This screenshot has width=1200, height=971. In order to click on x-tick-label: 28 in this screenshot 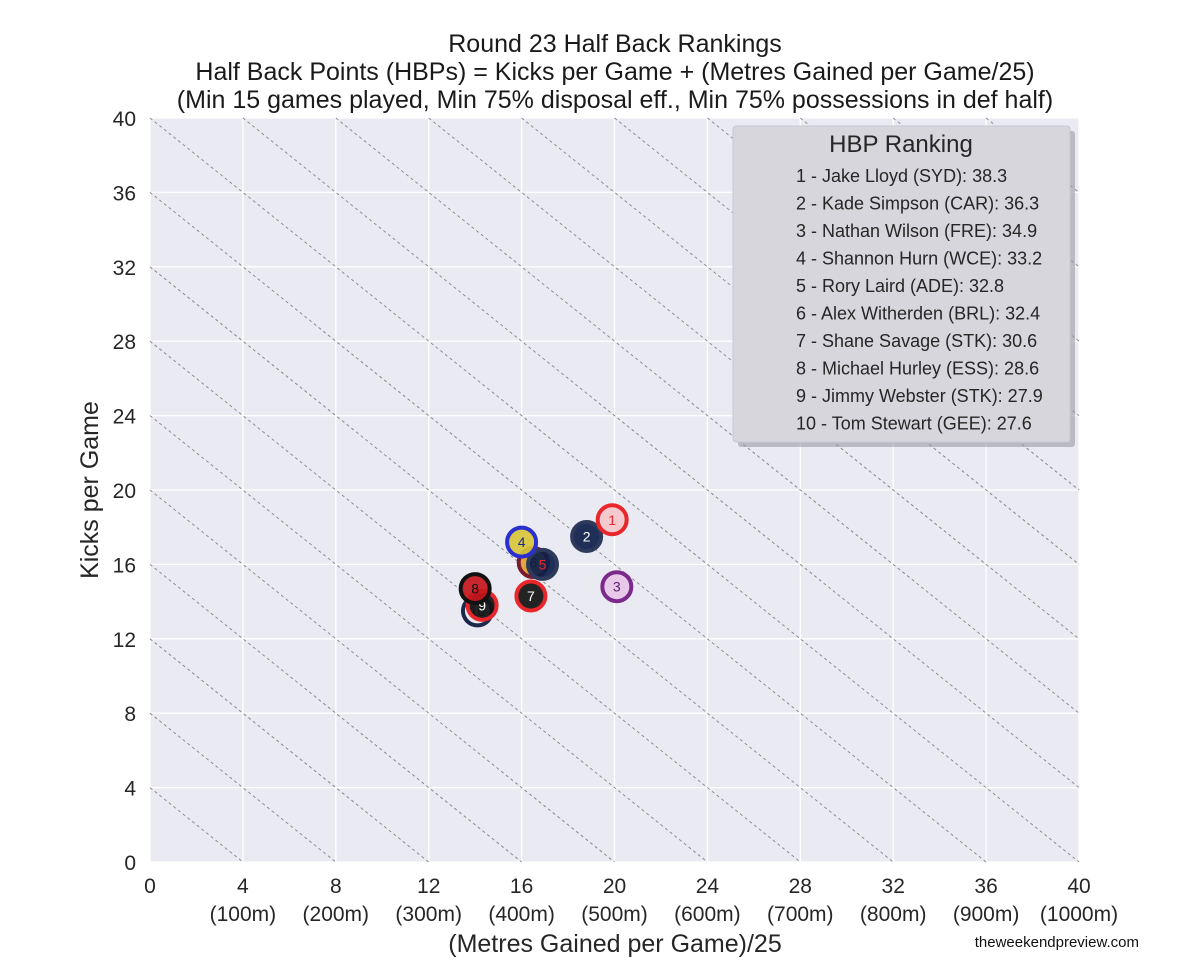, I will do `click(800, 886)`.